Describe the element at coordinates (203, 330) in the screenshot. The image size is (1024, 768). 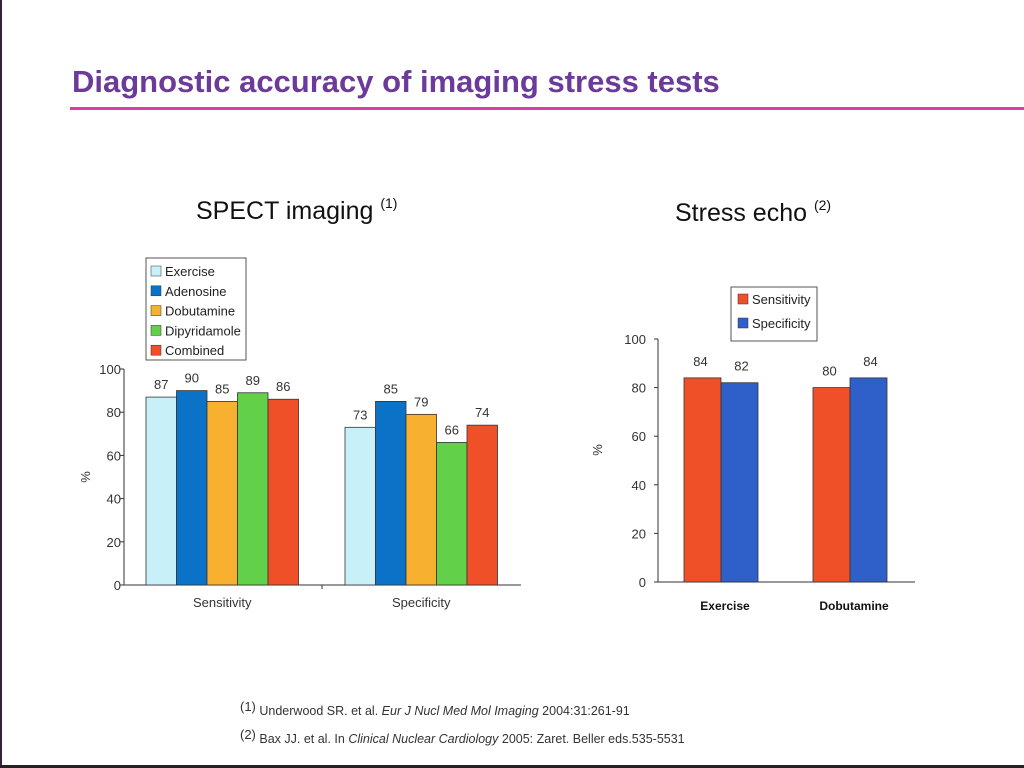
I see `legend-label: Dipyridamole` at that location.